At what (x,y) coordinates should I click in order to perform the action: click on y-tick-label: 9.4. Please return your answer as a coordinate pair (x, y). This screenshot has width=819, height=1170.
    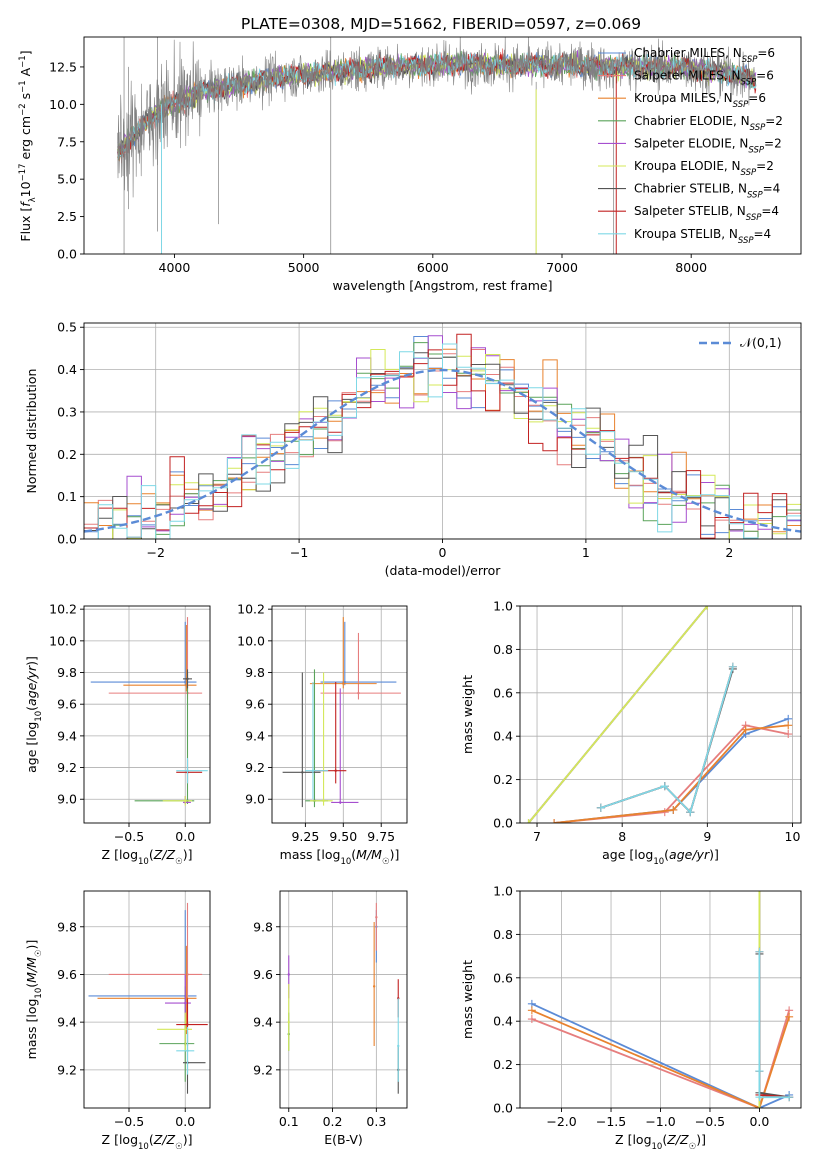
    Looking at the image, I should click on (255, 735).